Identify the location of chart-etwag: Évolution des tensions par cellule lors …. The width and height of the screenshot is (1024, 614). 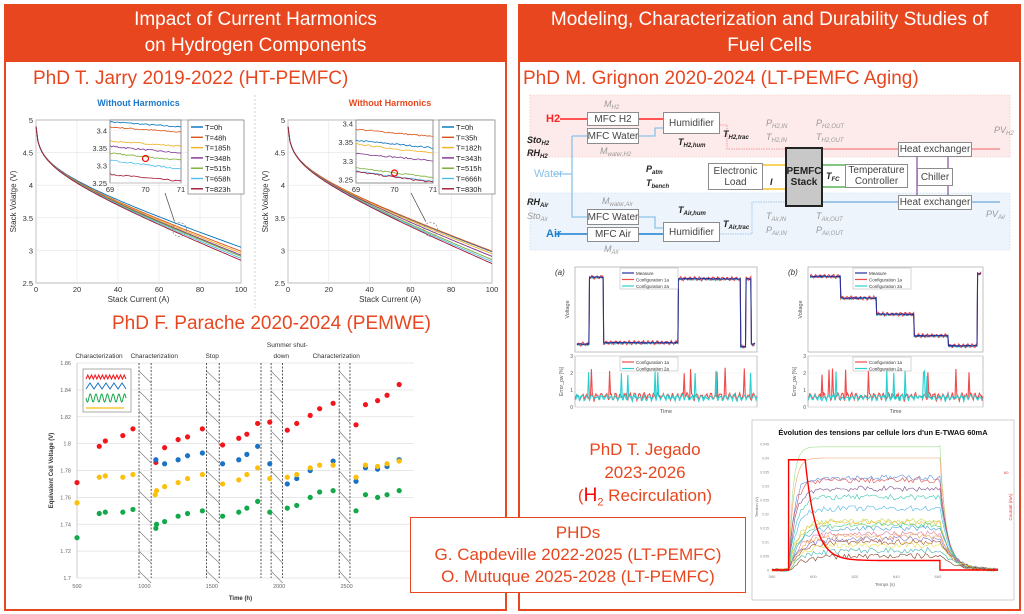
(883, 510).